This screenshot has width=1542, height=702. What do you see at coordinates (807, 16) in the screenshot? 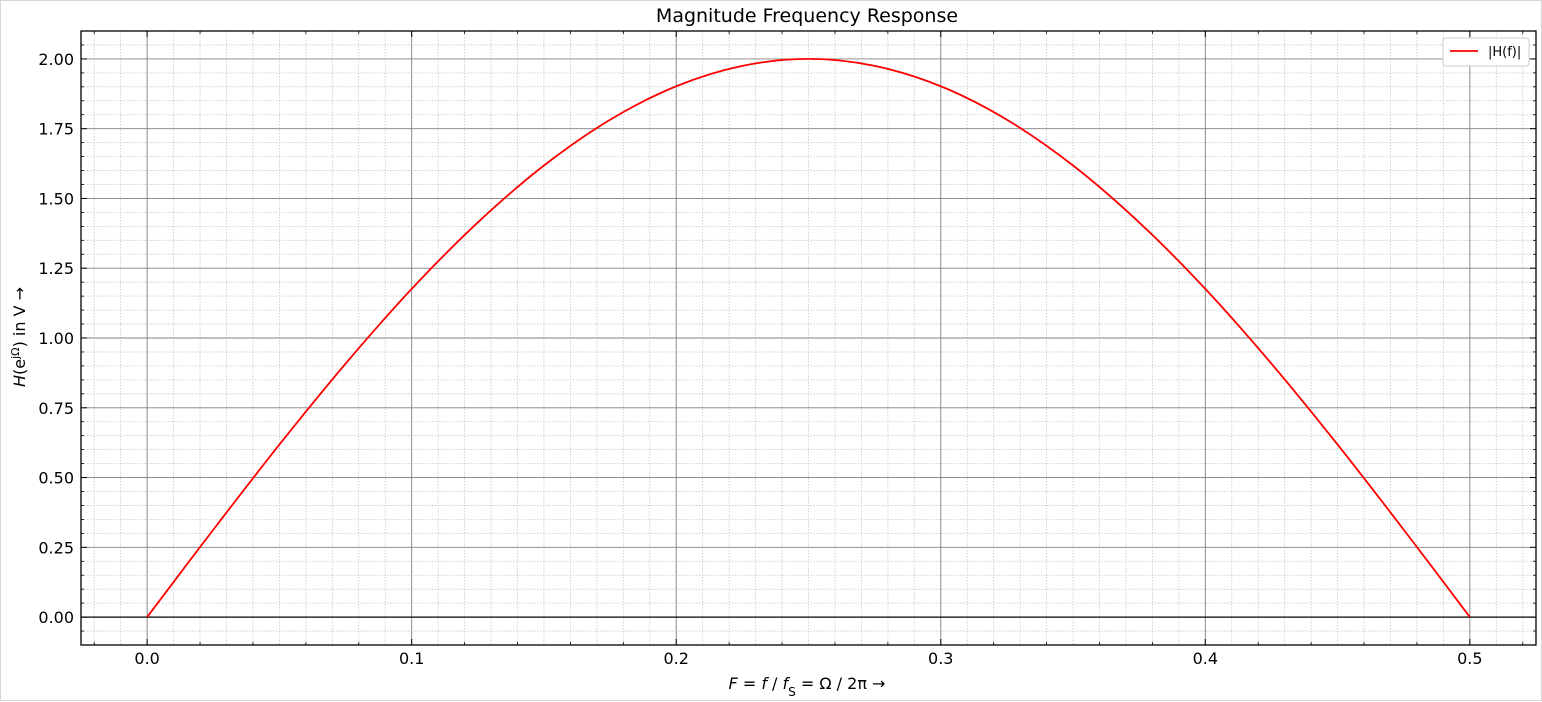
I see `chart-title: Magnitude Frequency Response` at bounding box center [807, 16].